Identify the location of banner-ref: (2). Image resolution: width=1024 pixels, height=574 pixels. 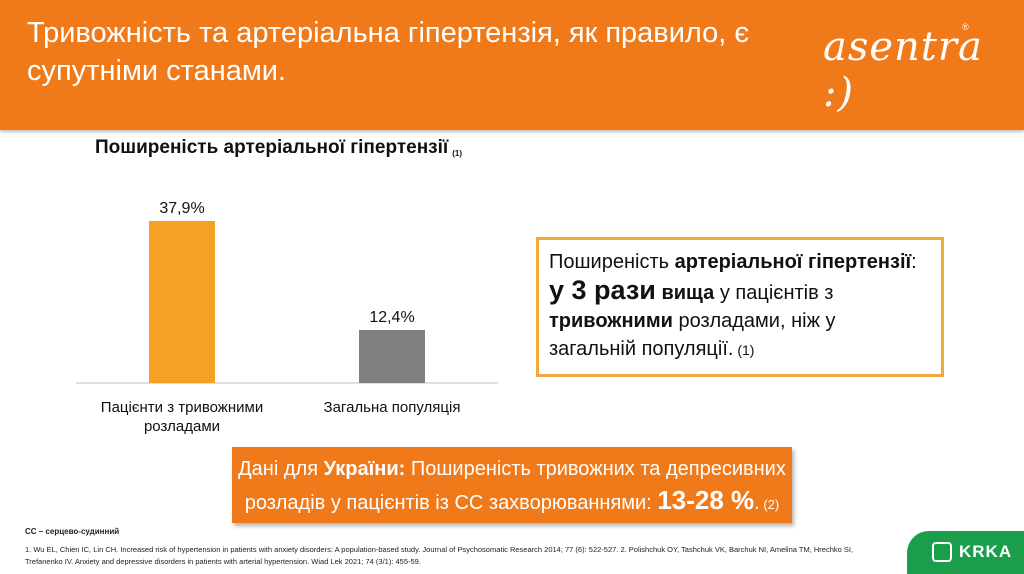
(769, 504).